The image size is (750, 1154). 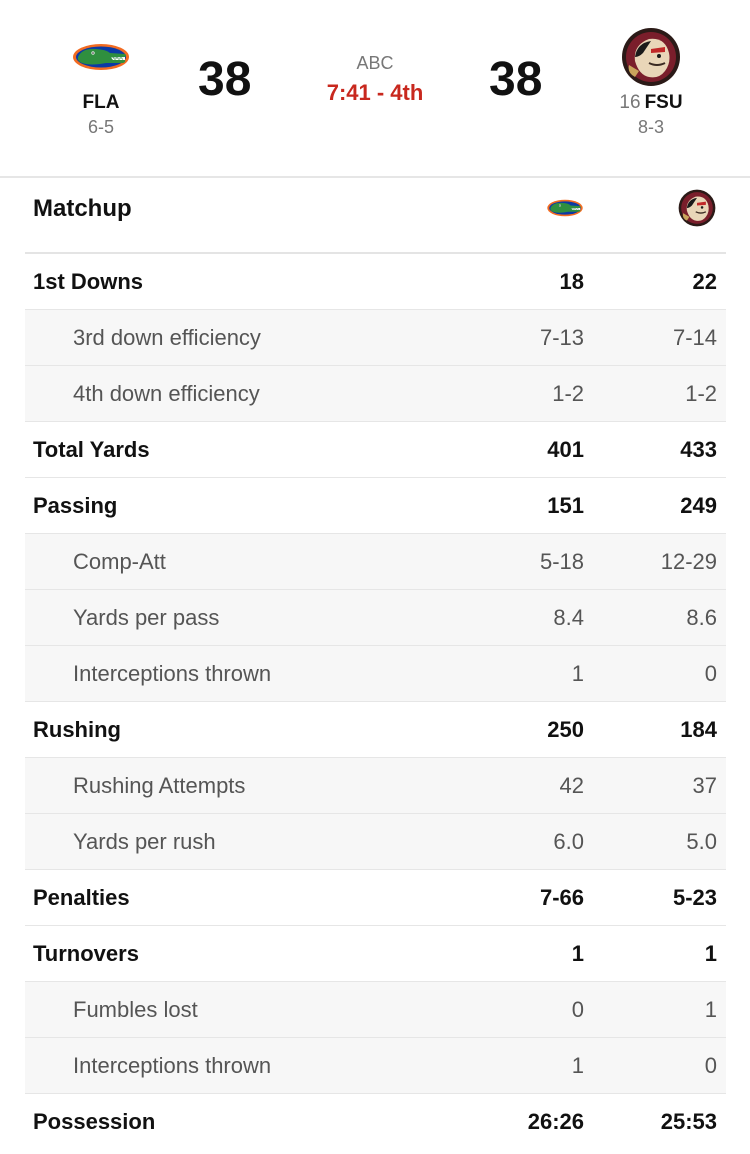 I want to click on stat-label: Rushing Attempts, so click(x=159, y=785).